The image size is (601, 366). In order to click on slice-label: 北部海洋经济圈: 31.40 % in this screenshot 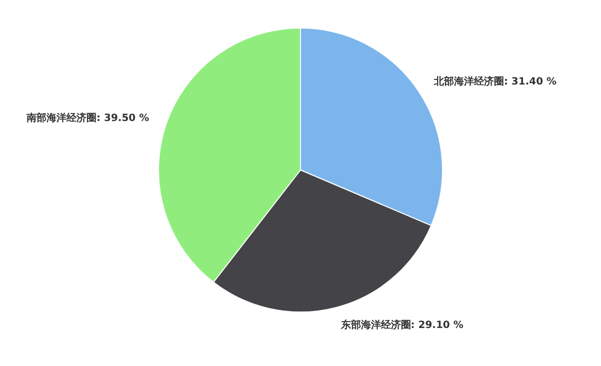, I will do `click(494, 82)`.